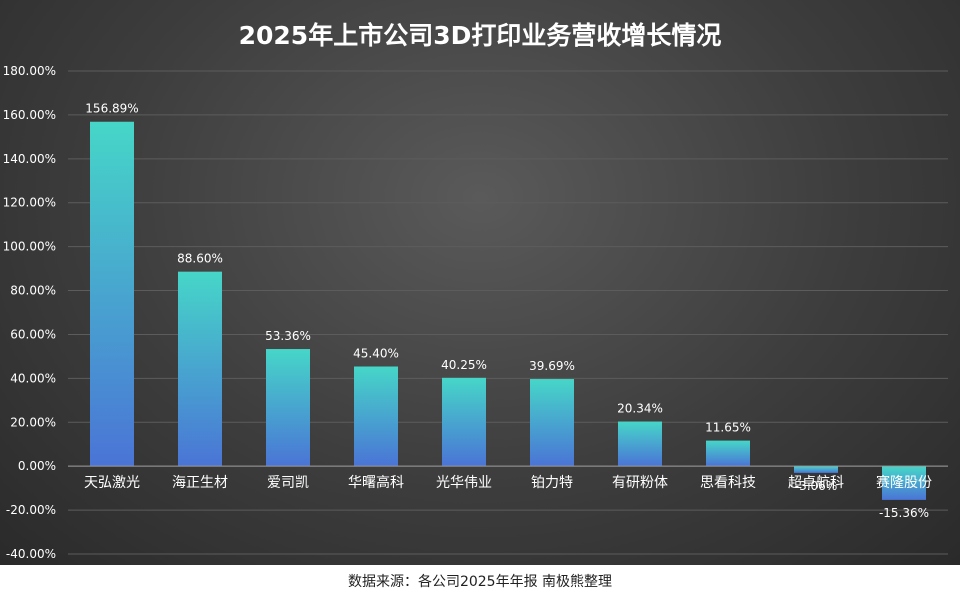 The height and width of the screenshot is (600, 960). I want to click on data-label: 45.40%, so click(376, 354).